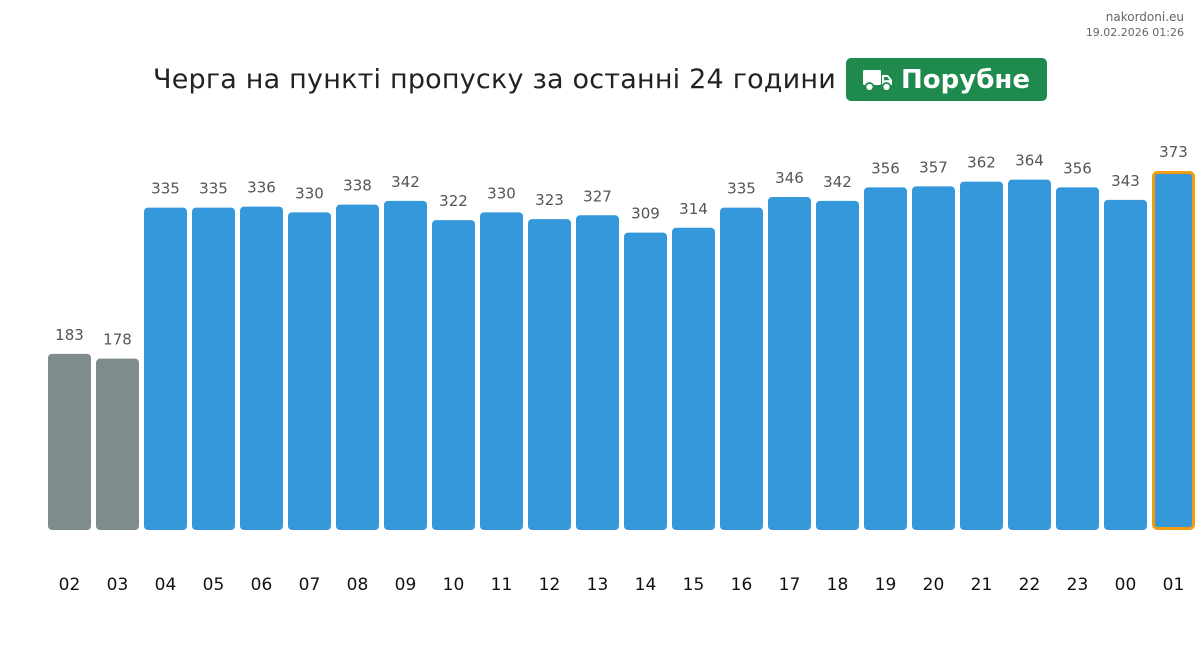 The height and width of the screenshot is (651, 1200). What do you see at coordinates (790, 585) in the screenshot?
I see `x-tick-label-17: 17` at bounding box center [790, 585].